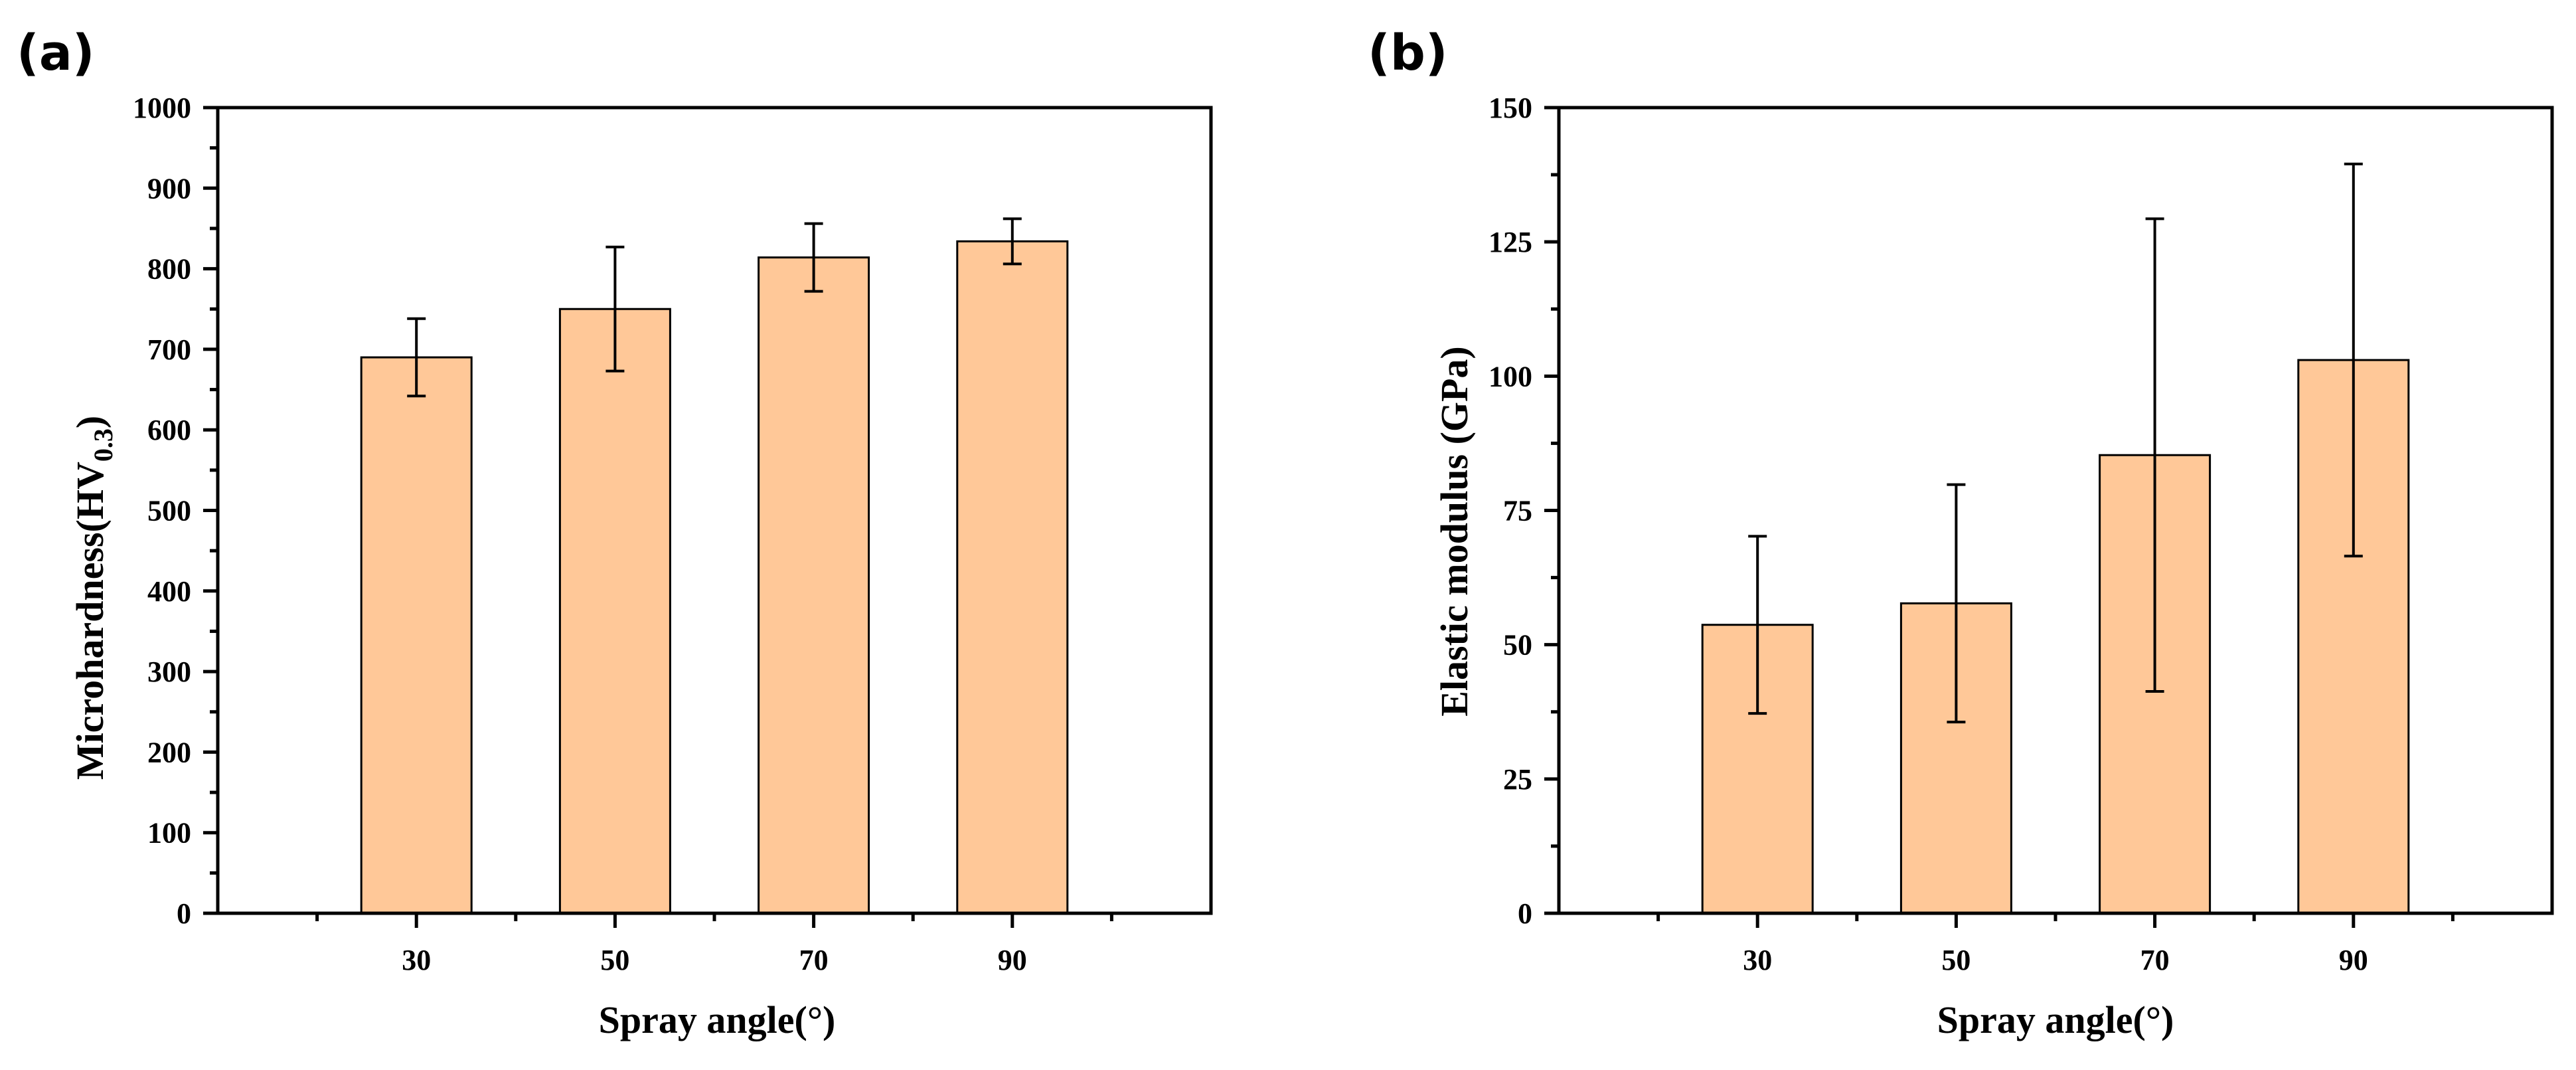  I want to click on y-tick-labels: 0 100 200 300 400 500 600 700 800 900 1000, so click(162, 511).